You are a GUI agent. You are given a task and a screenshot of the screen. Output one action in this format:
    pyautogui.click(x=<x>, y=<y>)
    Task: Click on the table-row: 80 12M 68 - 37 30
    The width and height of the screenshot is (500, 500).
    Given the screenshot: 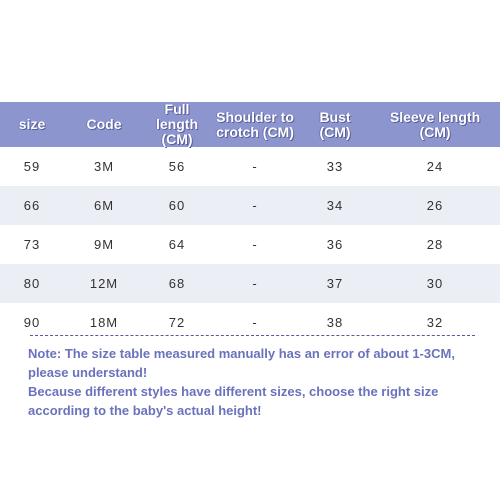 What is the action you would take?
    pyautogui.click(x=250, y=283)
    